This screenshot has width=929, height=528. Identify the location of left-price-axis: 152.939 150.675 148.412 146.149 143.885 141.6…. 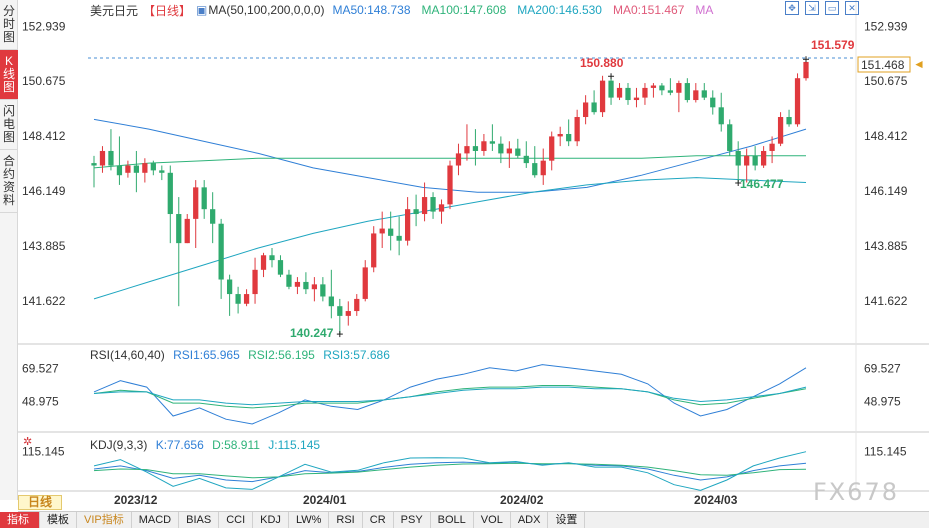
(44, 163).